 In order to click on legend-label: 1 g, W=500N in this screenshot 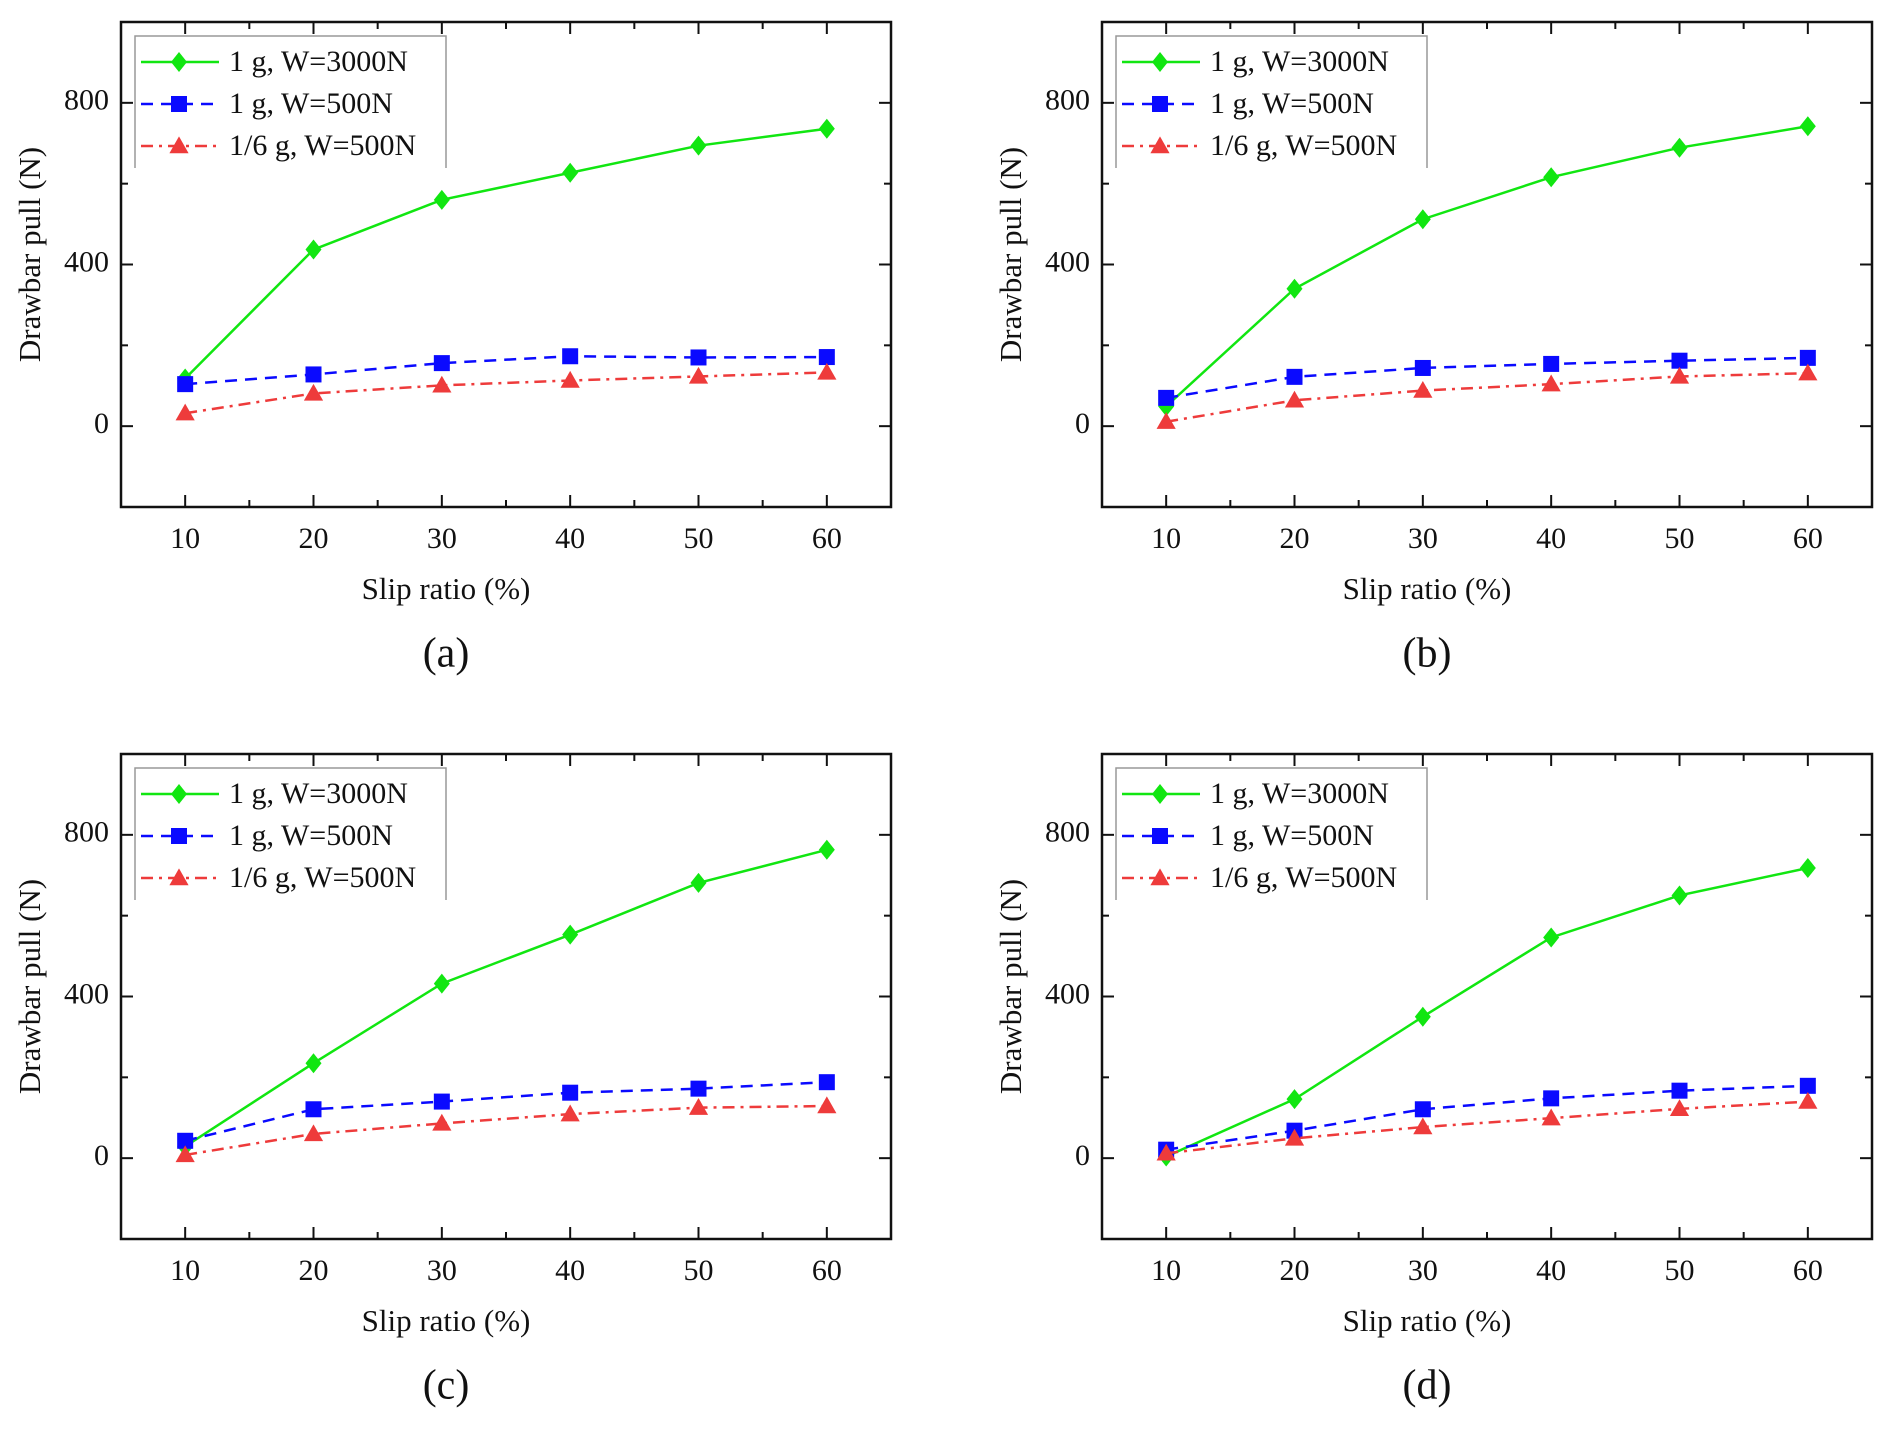, I will do `click(311, 835)`.